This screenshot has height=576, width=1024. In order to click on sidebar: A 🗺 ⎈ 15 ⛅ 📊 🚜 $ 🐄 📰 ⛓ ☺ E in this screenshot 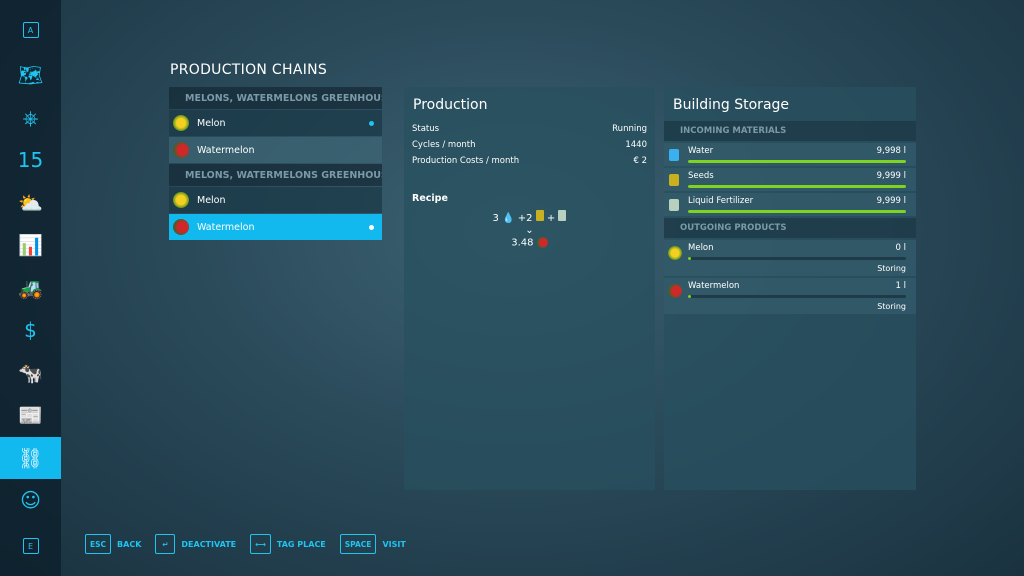, I will do `click(30, 288)`.